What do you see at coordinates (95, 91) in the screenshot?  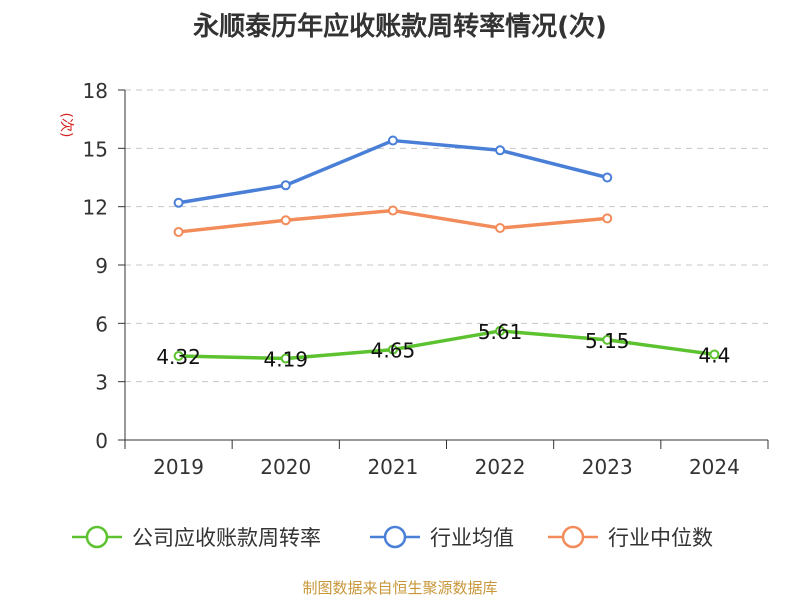 I see `y-tick-label: 18` at bounding box center [95, 91].